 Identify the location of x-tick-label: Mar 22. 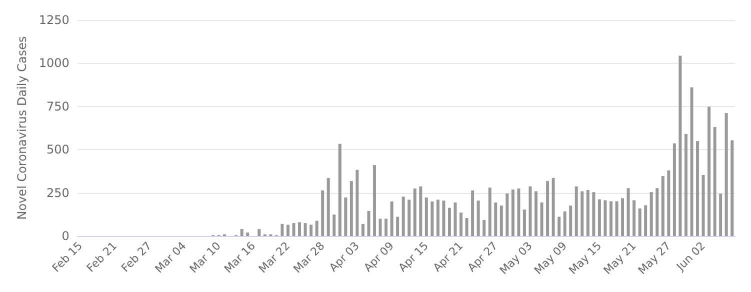
(274, 257).